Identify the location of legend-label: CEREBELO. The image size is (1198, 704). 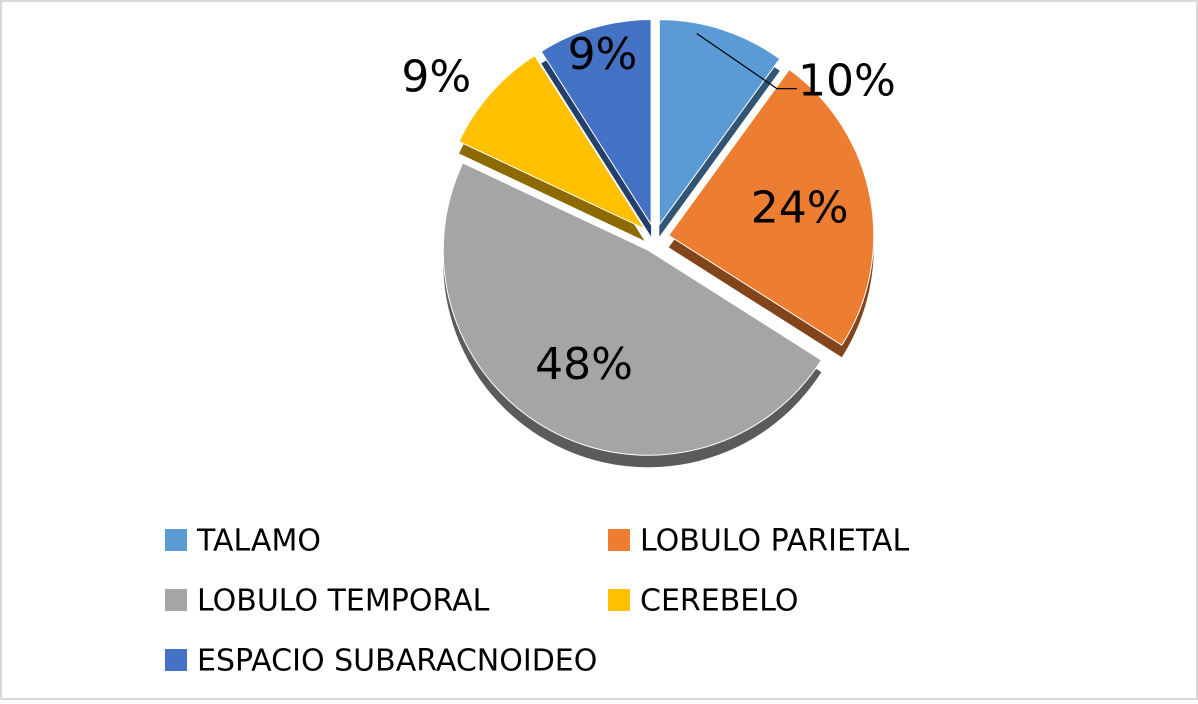
(719, 601).